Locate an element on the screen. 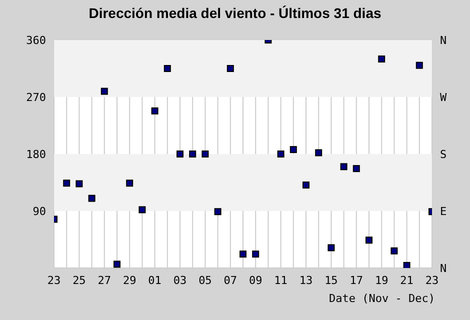 This screenshot has height=320, width=470. chart-title: Dirección media del viento - Últimos 31 dias is located at coordinates (235, 13).